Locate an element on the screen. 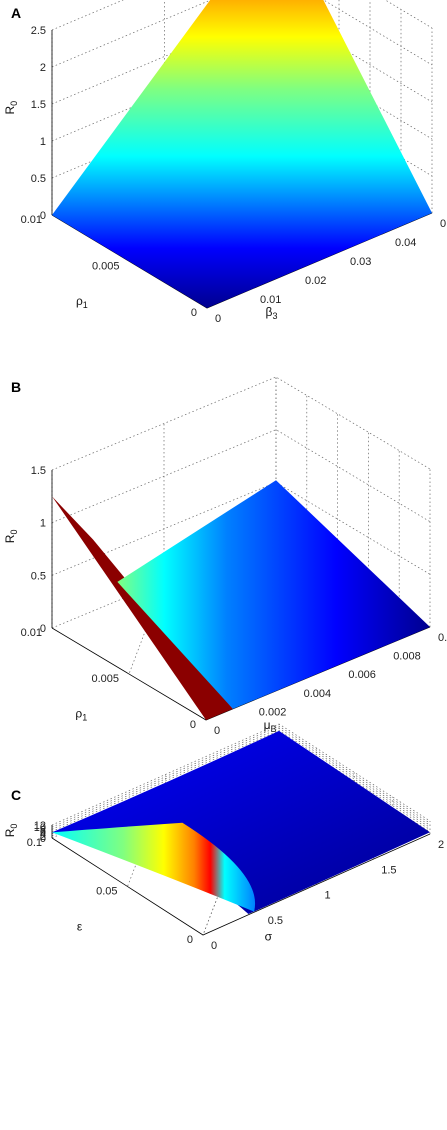 Image resolution: width=447 pixels, height=1130 pixels. z-tick-label: 10 is located at coordinates (40, 828).